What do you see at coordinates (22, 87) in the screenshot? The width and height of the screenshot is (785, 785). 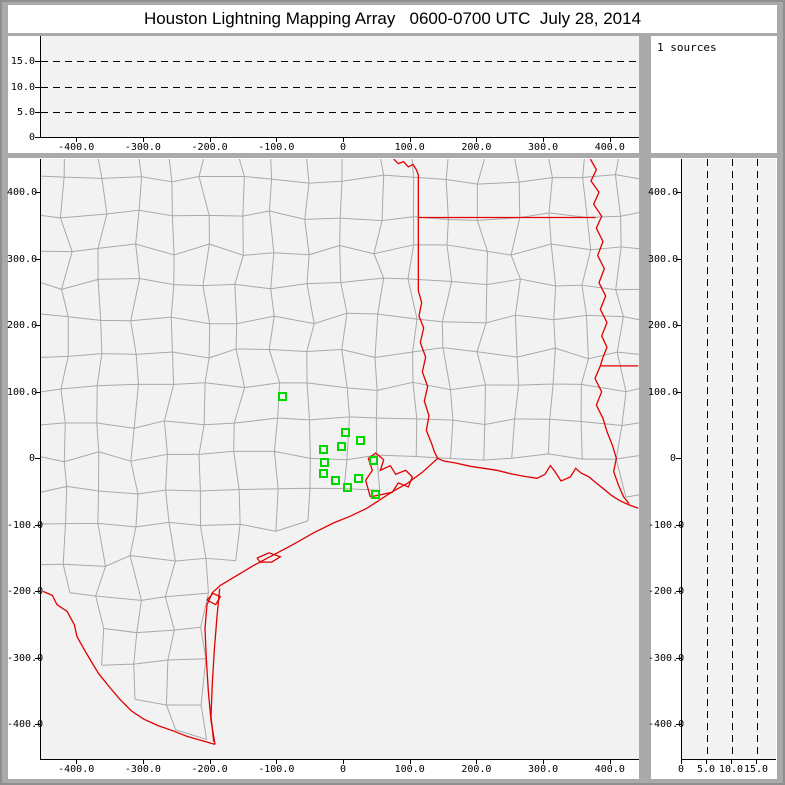 I see `y-tick-label: 10.0` at bounding box center [22, 87].